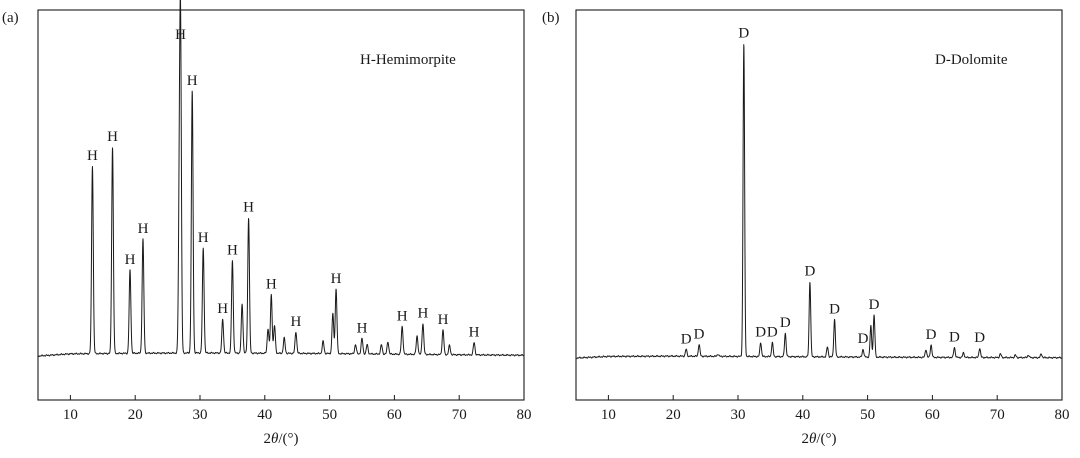 This screenshot has height=458, width=1080. Describe the element at coordinates (699, 334) in the screenshot. I see `peak-label-b-1: D` at that location.